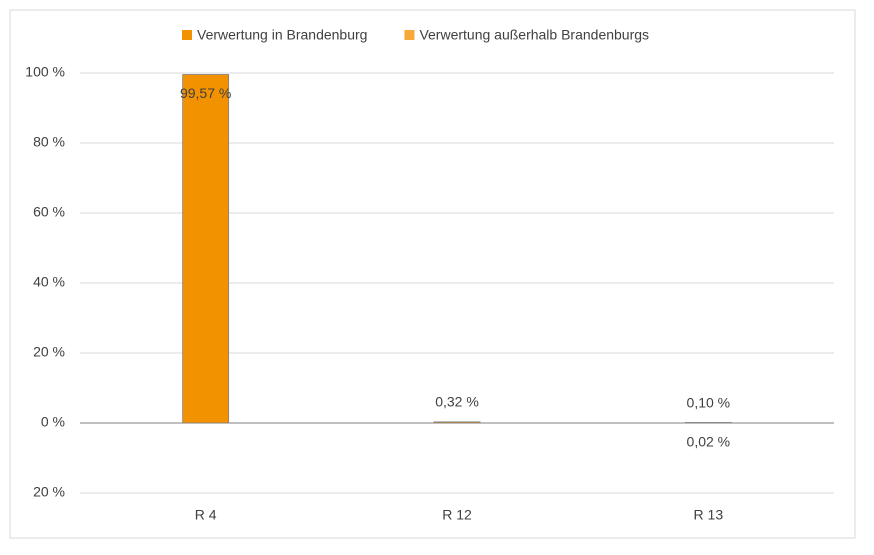 This screenshot has height=555, width=874. I want to click on y-tick-label: 0 %, so click(53, 422).